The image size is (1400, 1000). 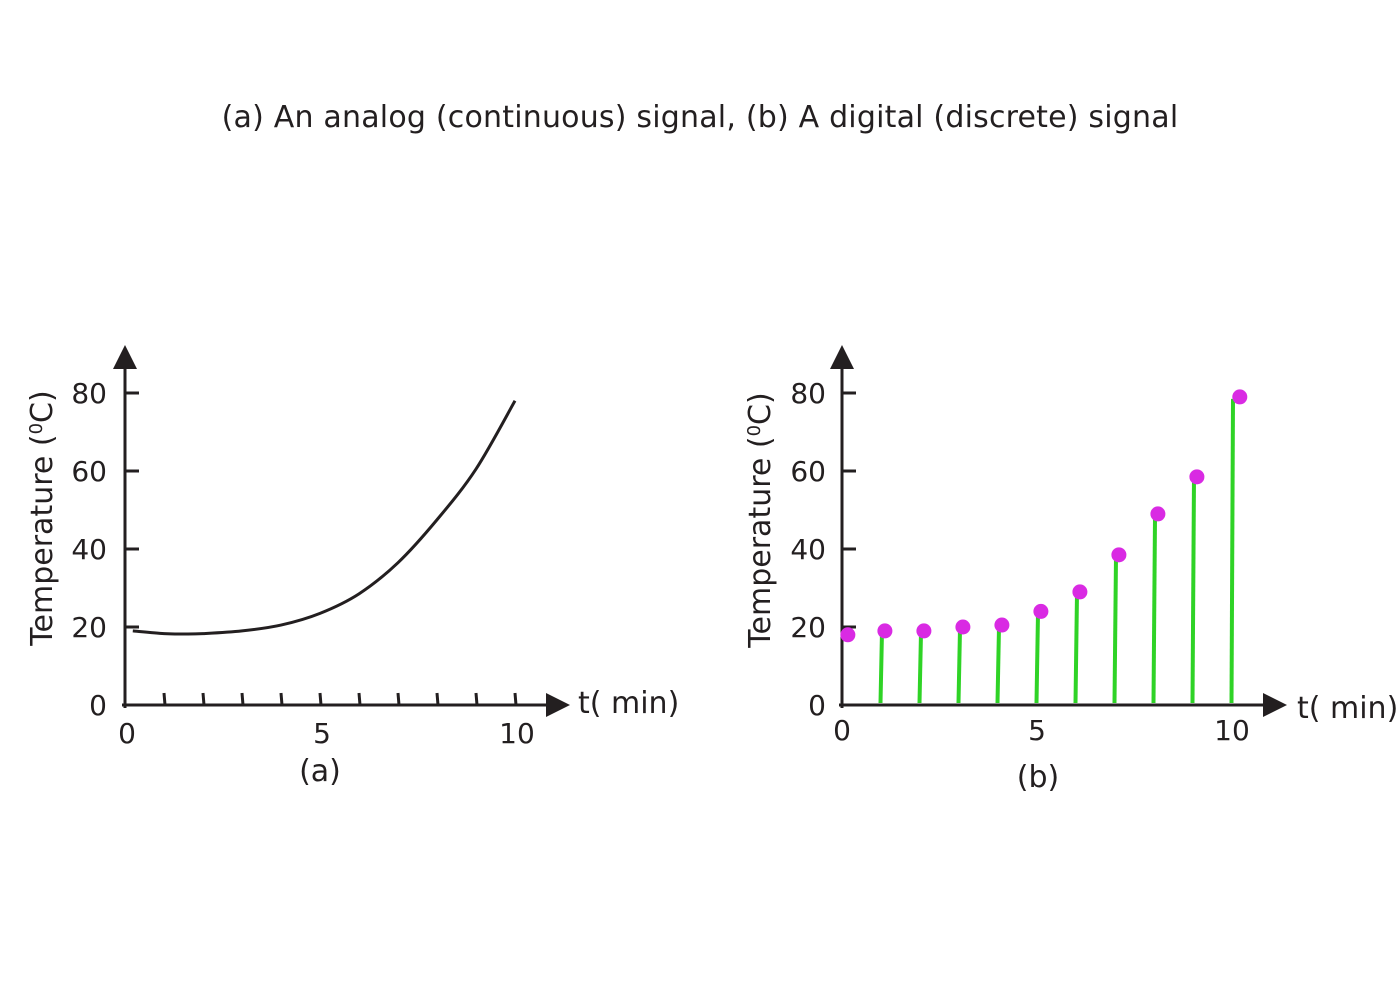 I want to click on chart-a-x-tick-label: 0, so click(x=127, y=733).